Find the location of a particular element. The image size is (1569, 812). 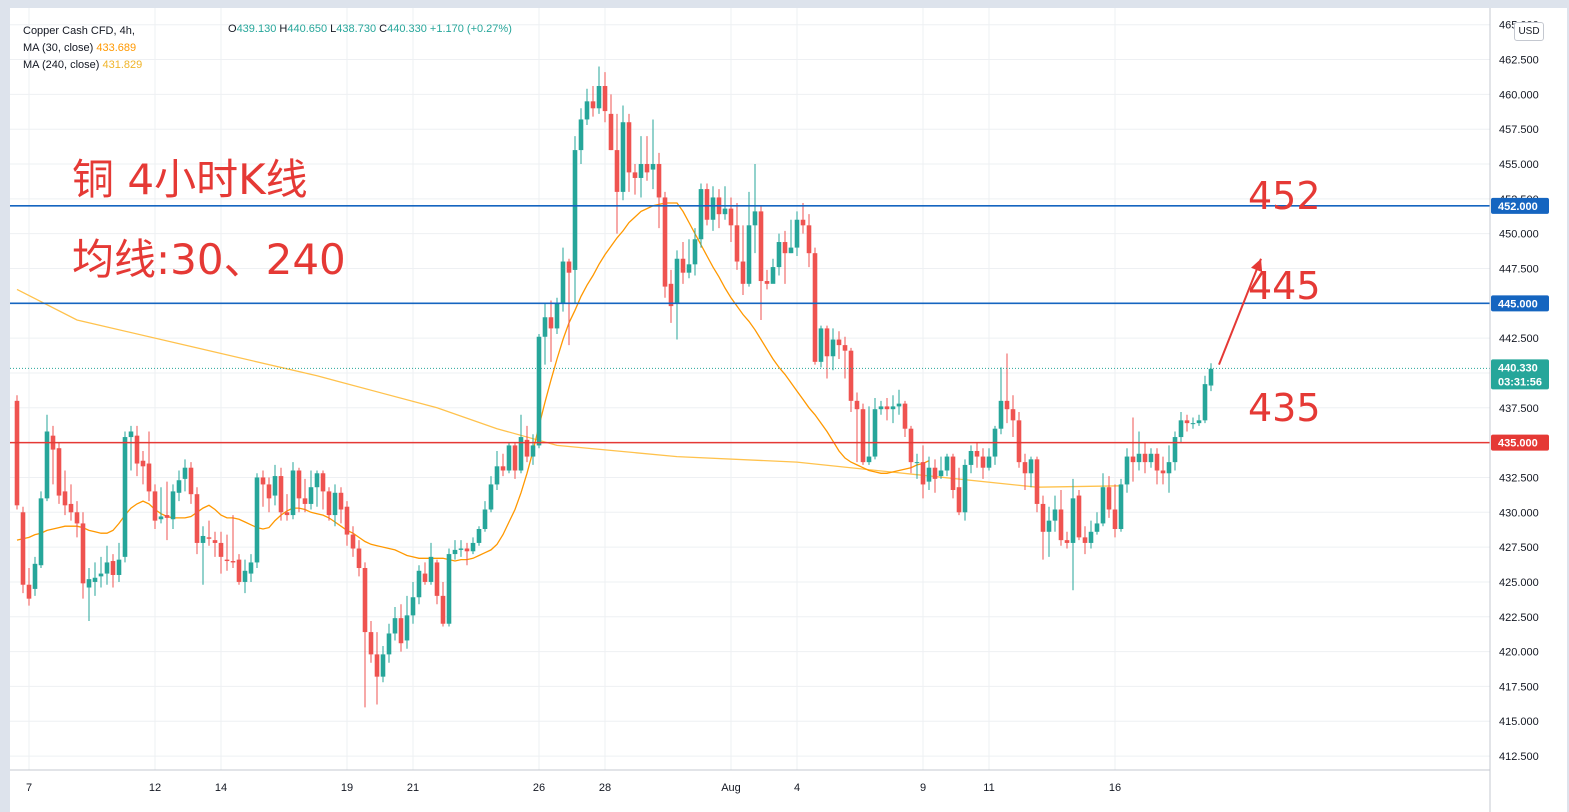

y-tick-label: 460.000 is located at coordinates (1519, 95).